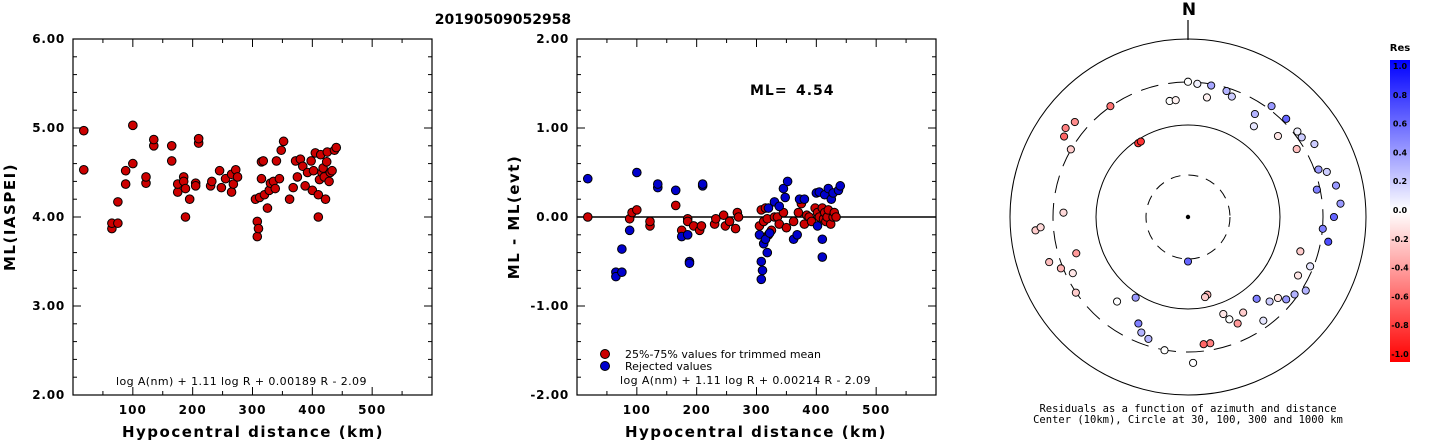 This screenshot has height=441, width=1437. What do you see at coordinates (1188, 217) in the screenshot?
I see `range-circle-30km` at bounding box center [1188, 217].